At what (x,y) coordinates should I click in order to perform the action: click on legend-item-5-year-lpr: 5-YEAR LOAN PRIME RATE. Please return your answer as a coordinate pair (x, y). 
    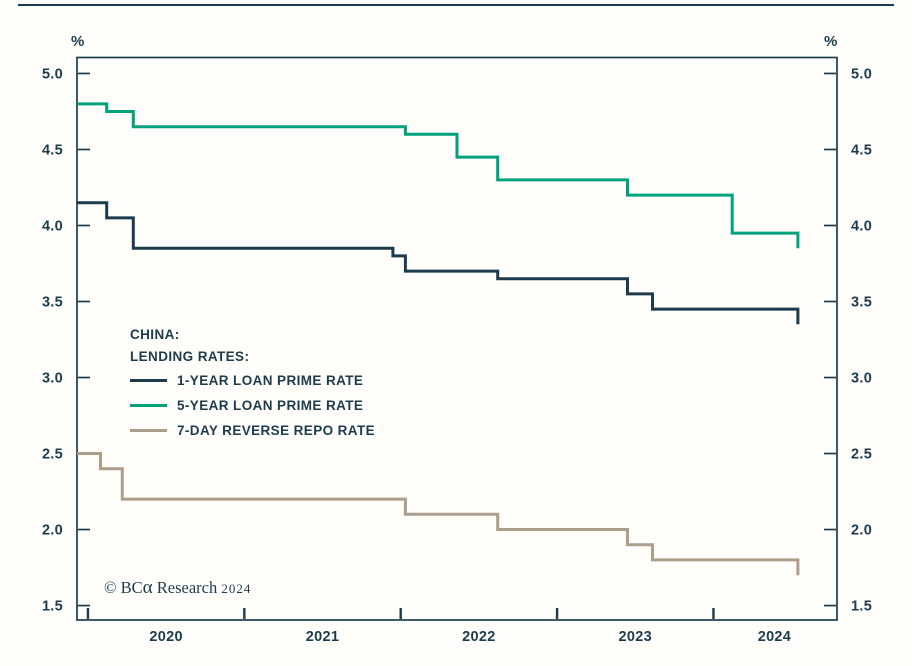
    Looking at the image, I should click on (252, 405).